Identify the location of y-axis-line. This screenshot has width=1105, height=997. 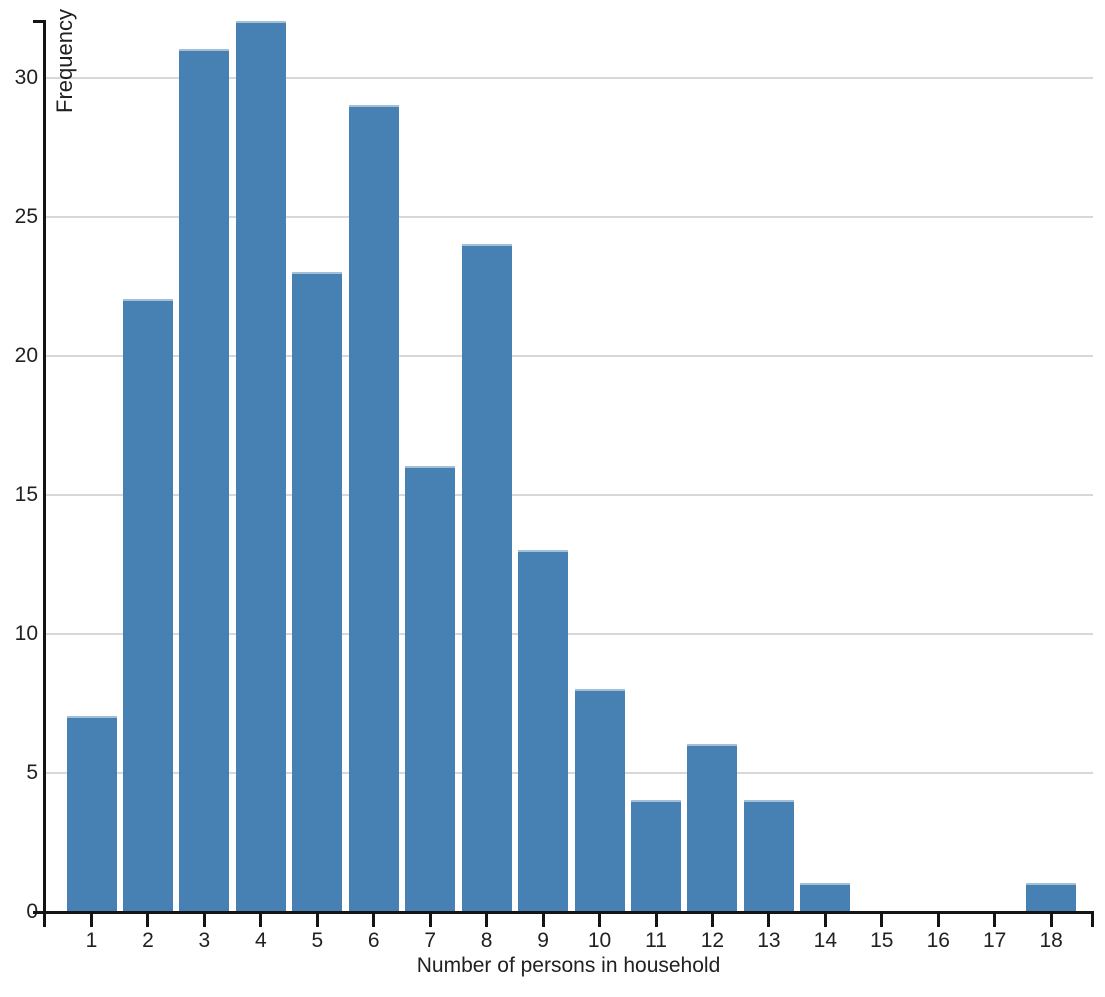
(44, 473).